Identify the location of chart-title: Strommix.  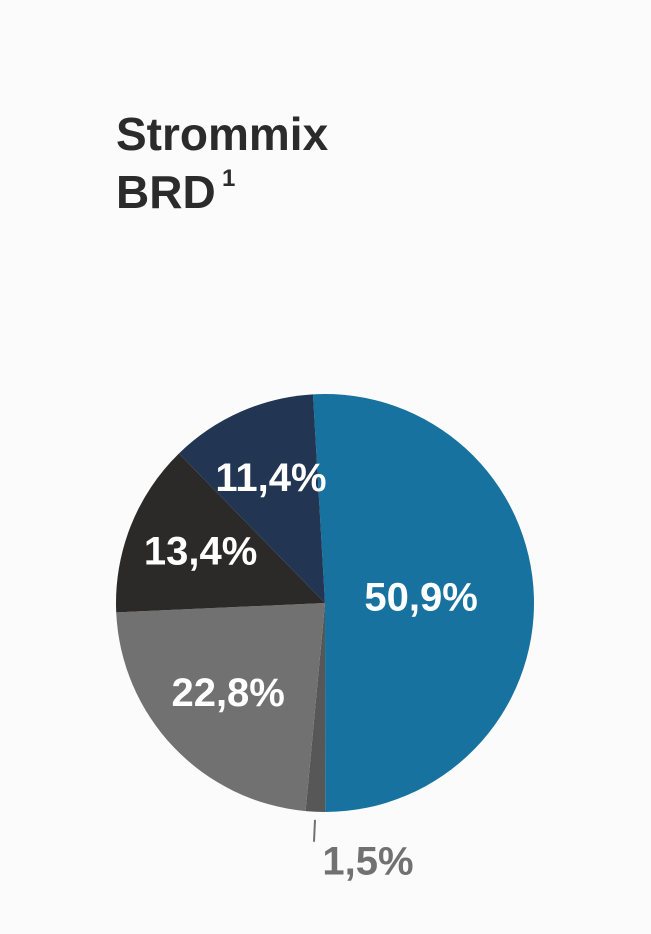
(222, 134).